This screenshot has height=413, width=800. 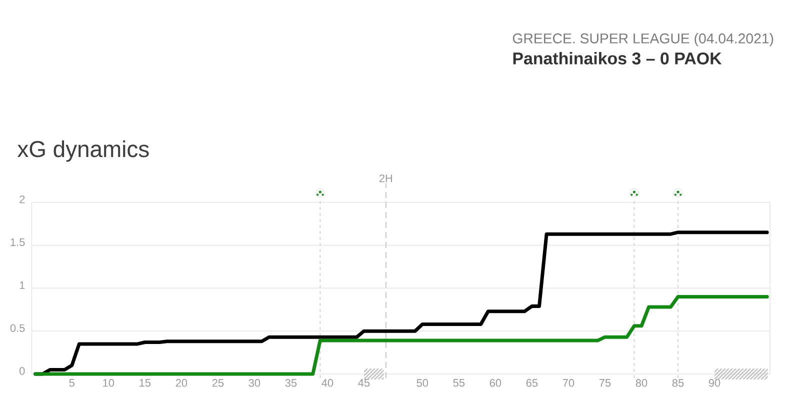 What do you see at coordinates (678, 383) in the screenshot?
I see `x-tick-label: 85` at bounding box center [678, 383].